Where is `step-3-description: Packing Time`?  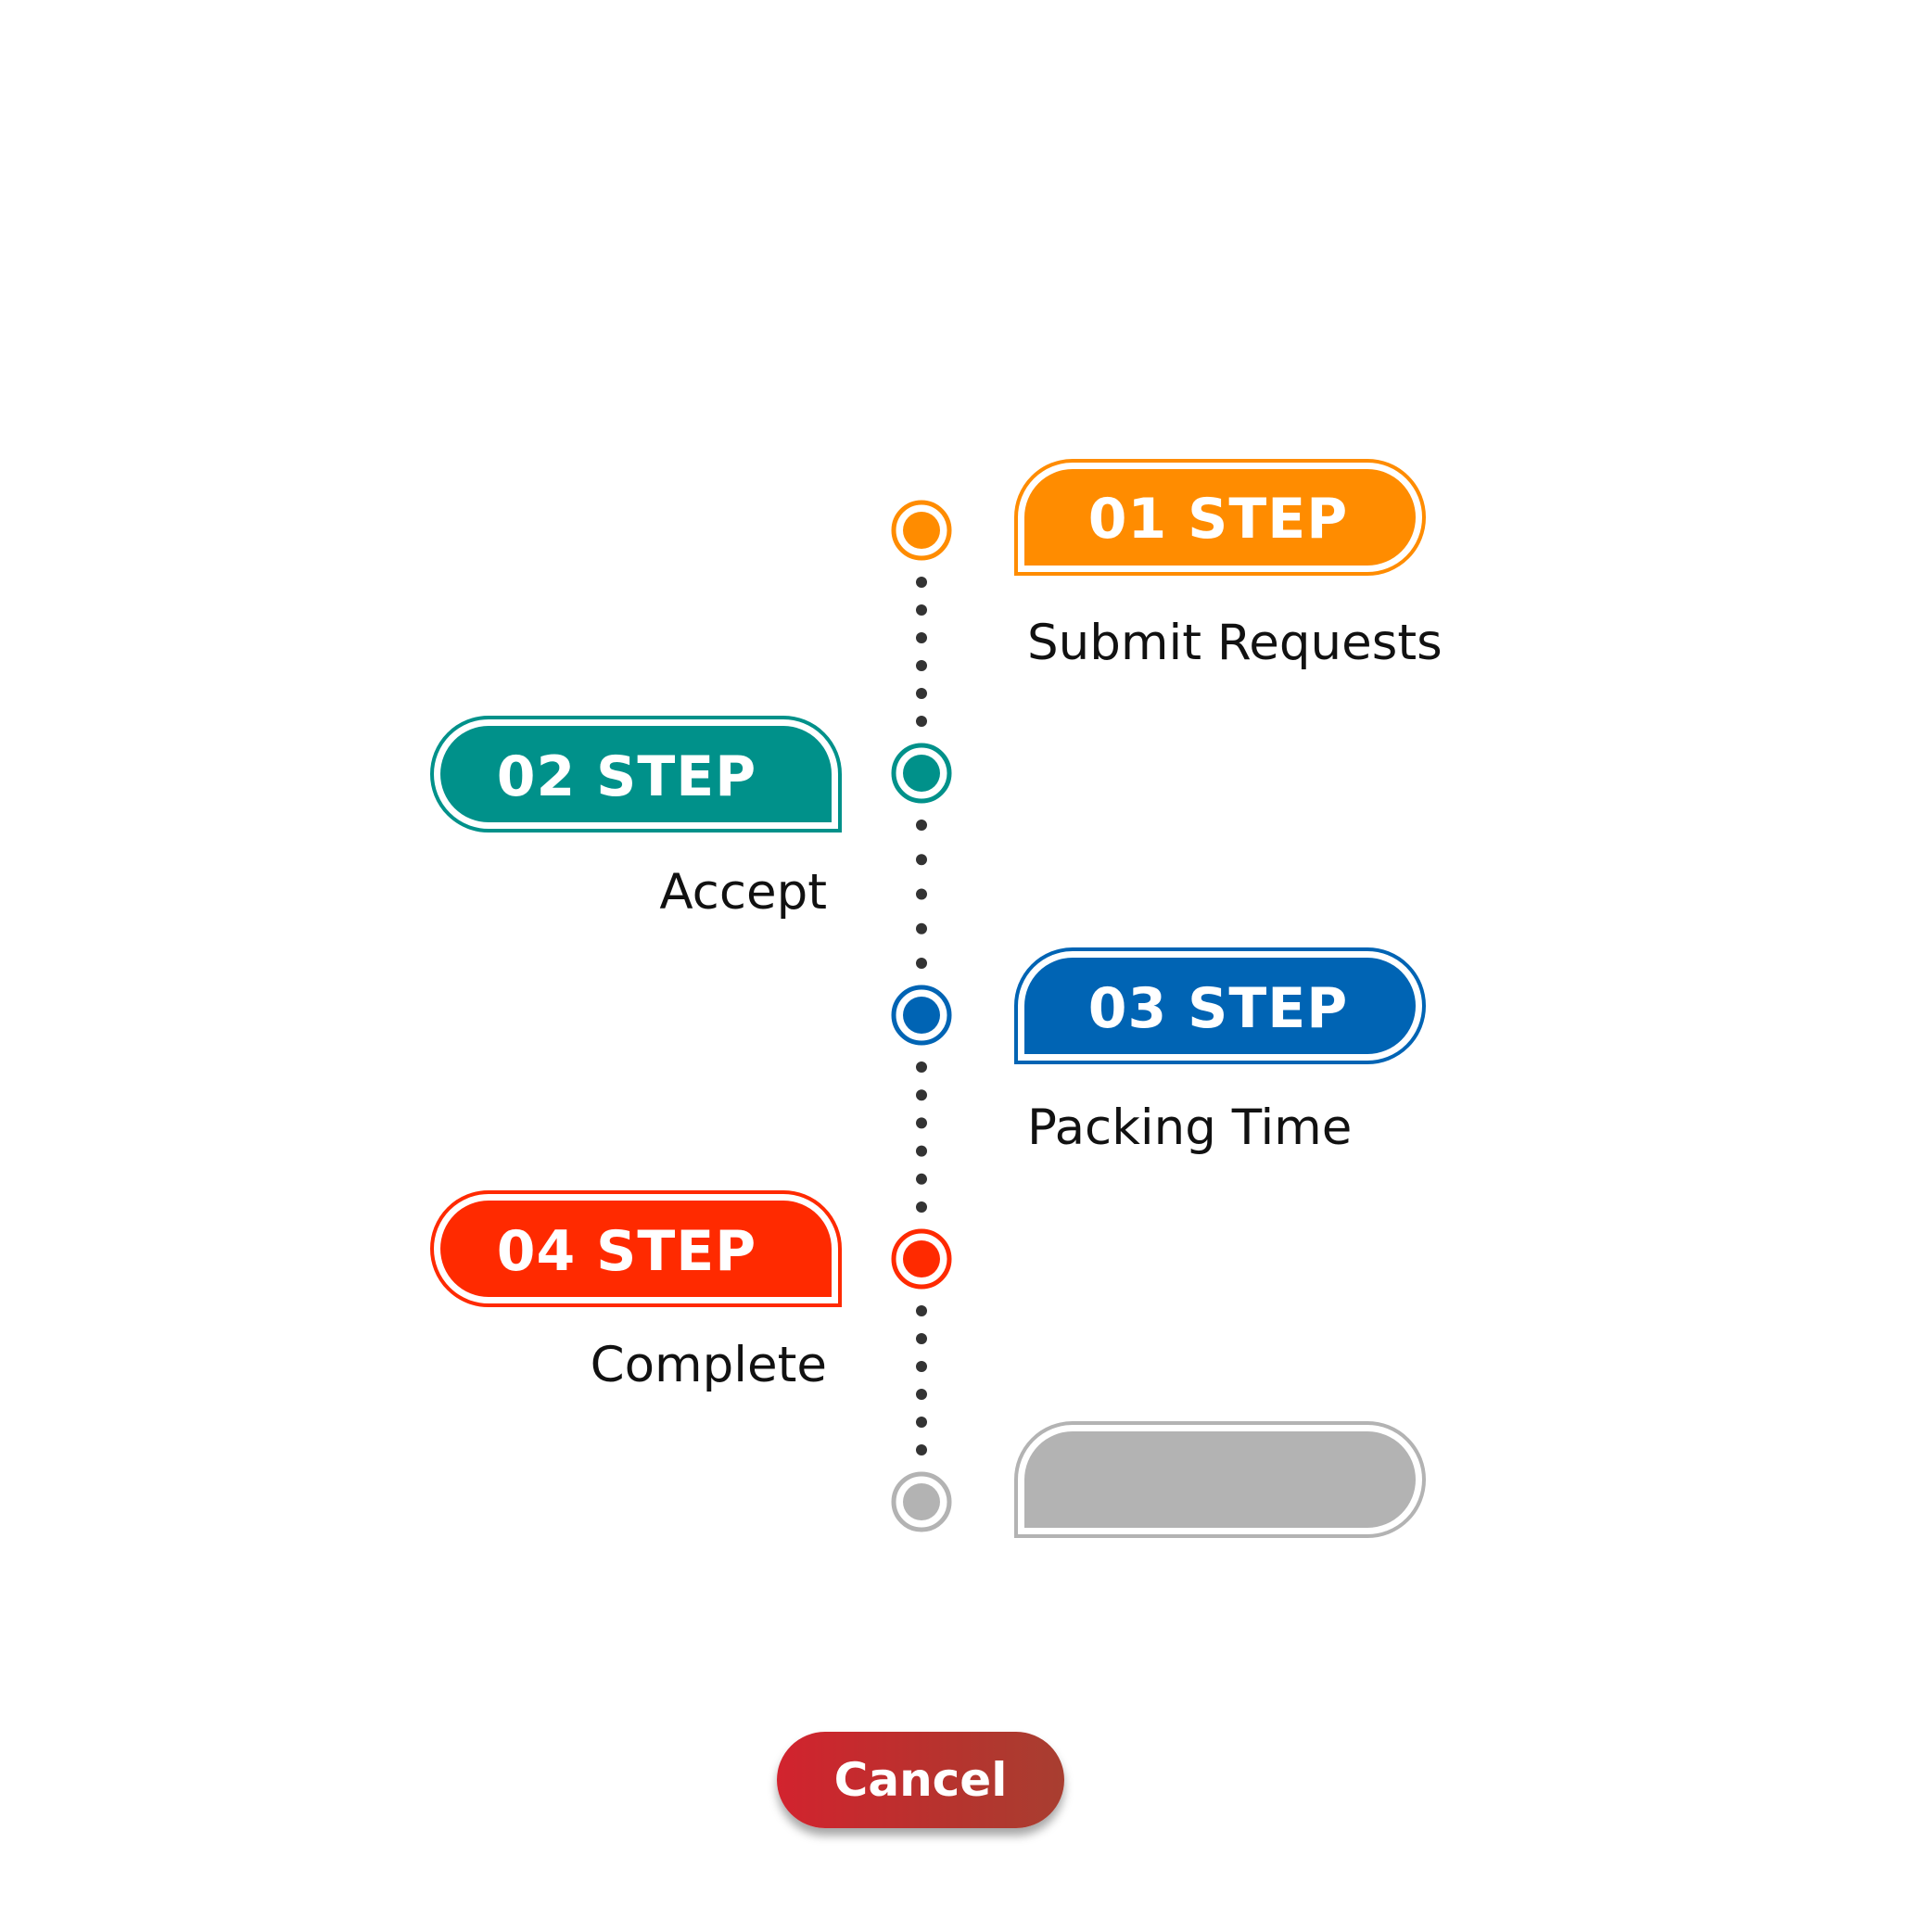
step-3-description: Packing Time is located at coordinates (1190, 1127).